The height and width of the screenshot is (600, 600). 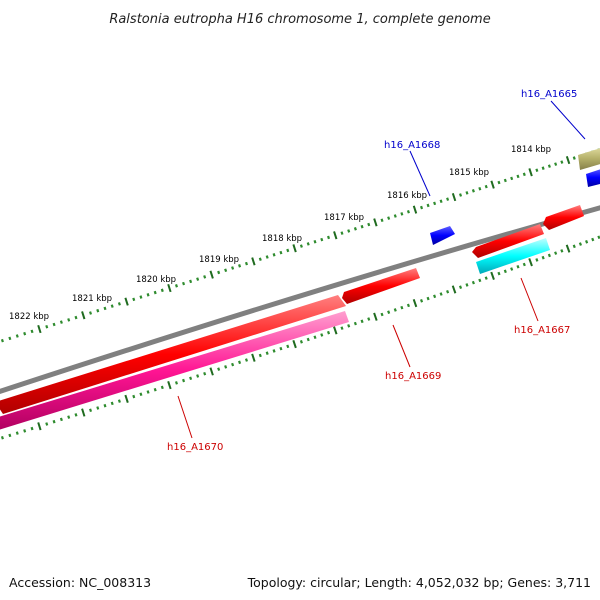 What do you see at coordinates (80, 582) in the screenshot?
I see `accession-text: Accession: NC_008313` at bounding box center [80, 582].